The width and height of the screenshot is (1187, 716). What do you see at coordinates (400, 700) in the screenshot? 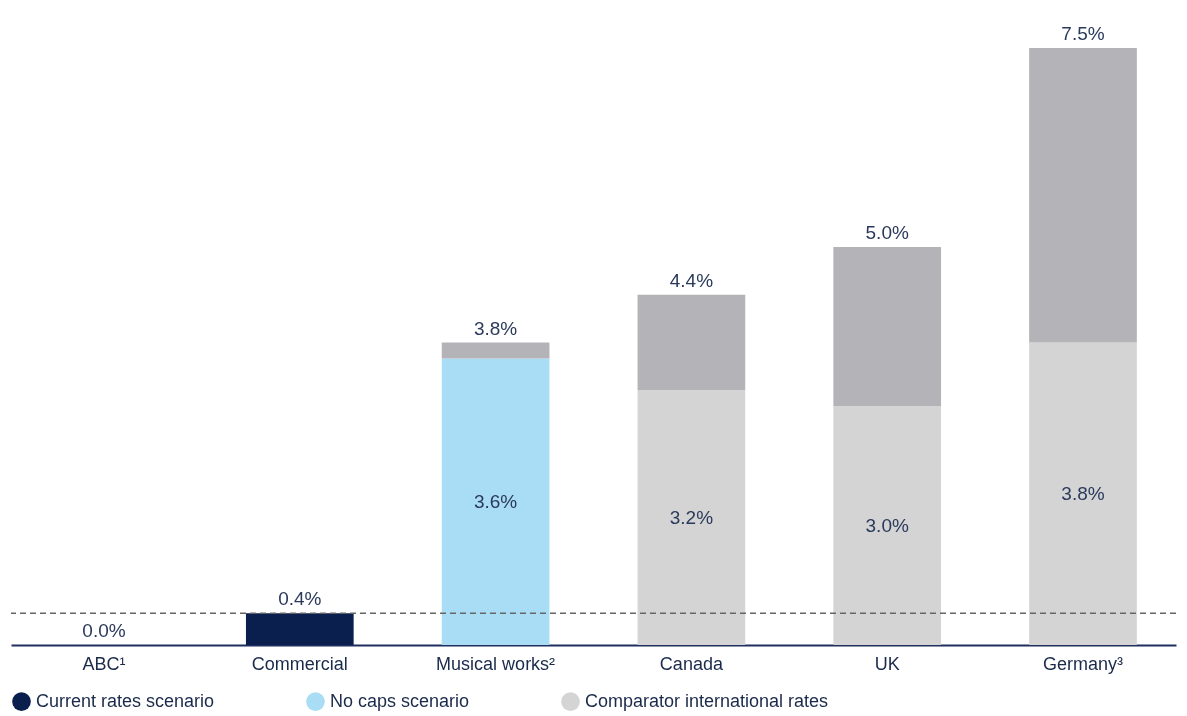
I see `legend-label: No caps scenario` at bounding box center [400, 700].